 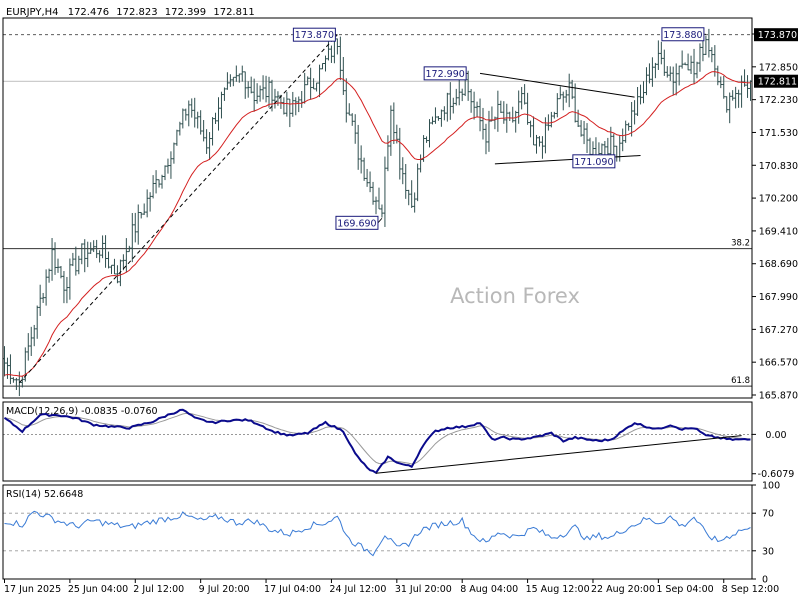 I want to click on price-tick-label: 172.850, so click(x=778, y=67).